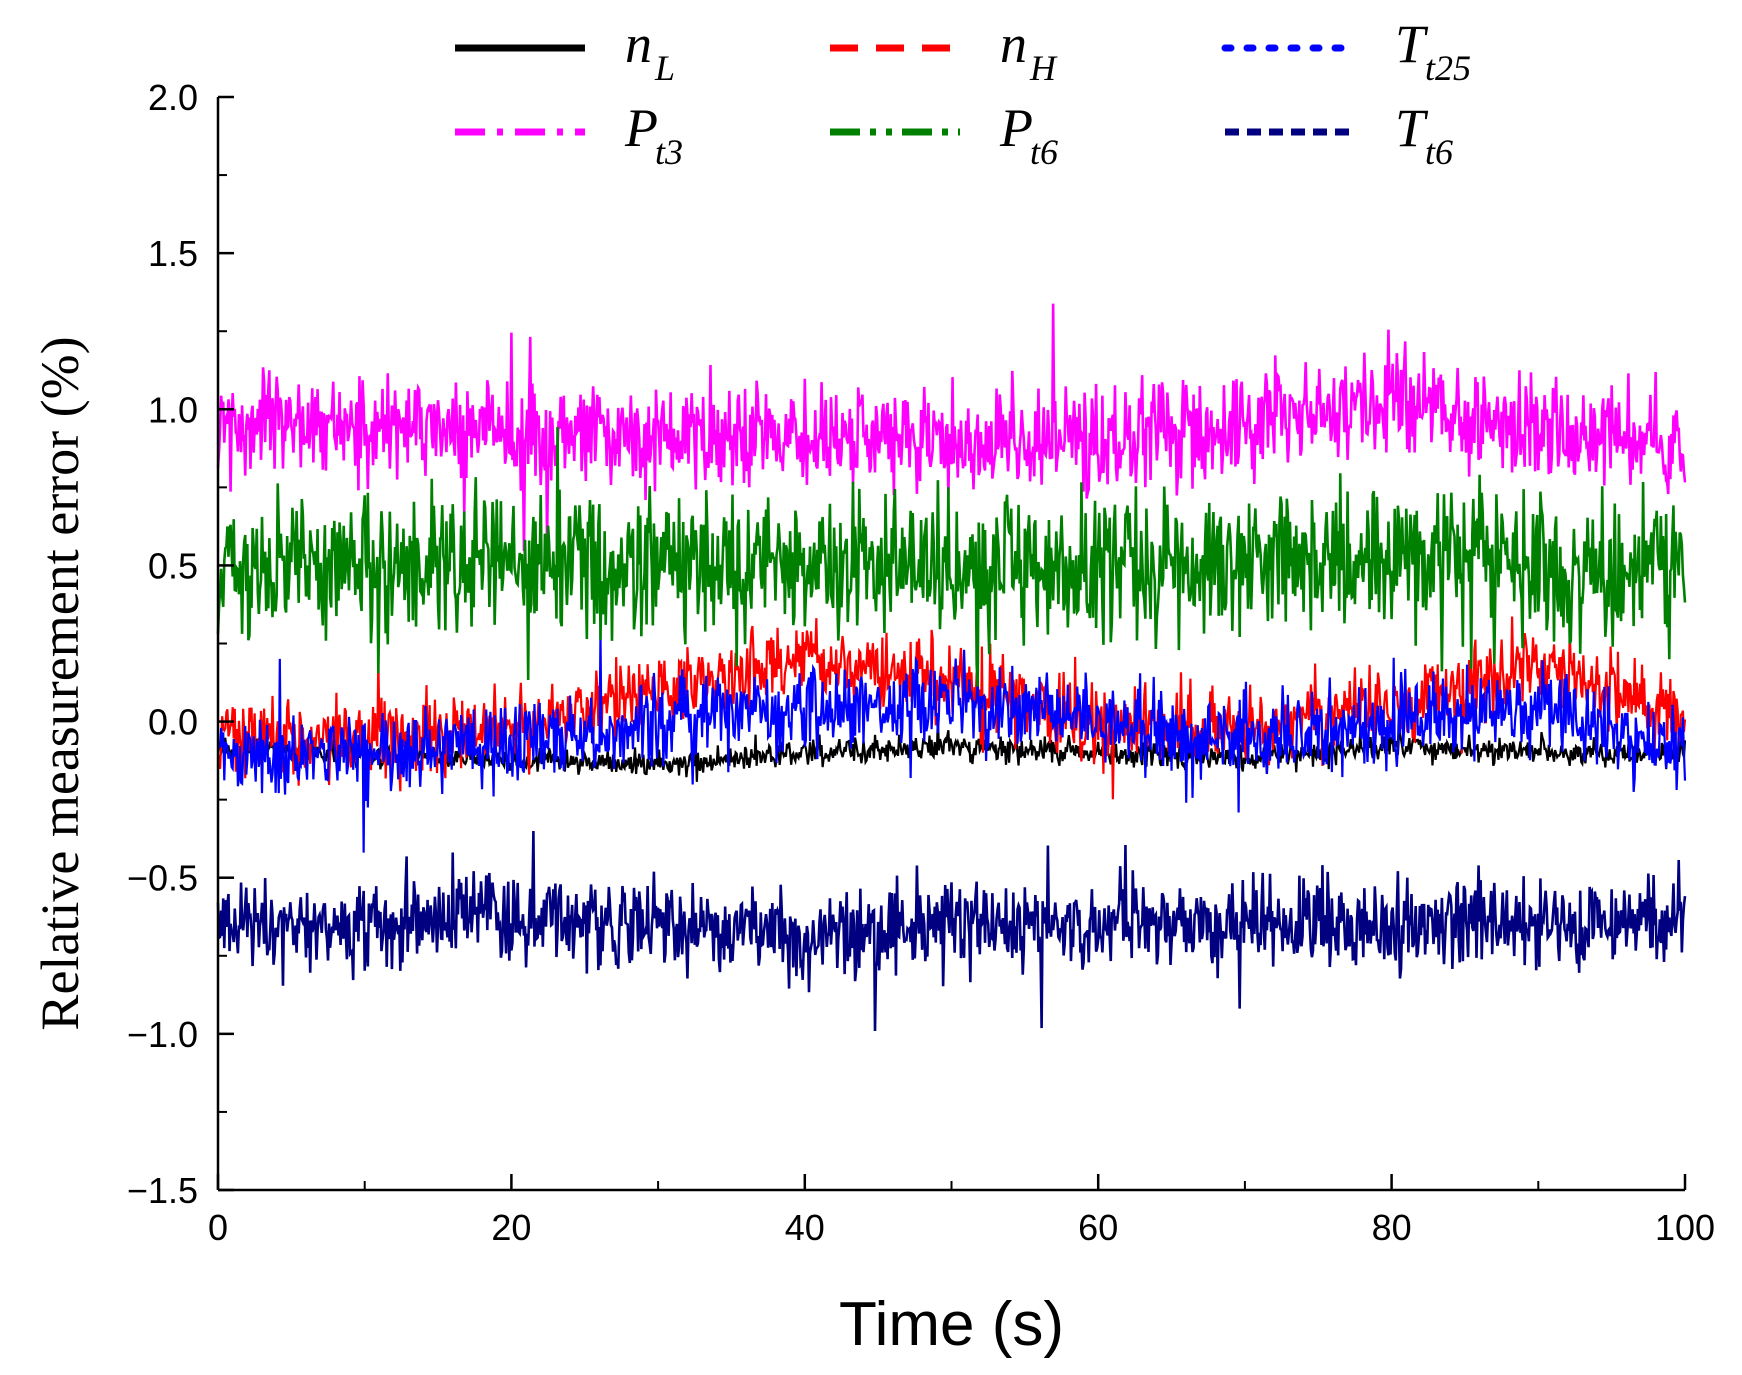  What do you see at coordinates (173, 722) in the screenshot?
I see `y-tick-label: 0.0` at bounding box center [173, 722].